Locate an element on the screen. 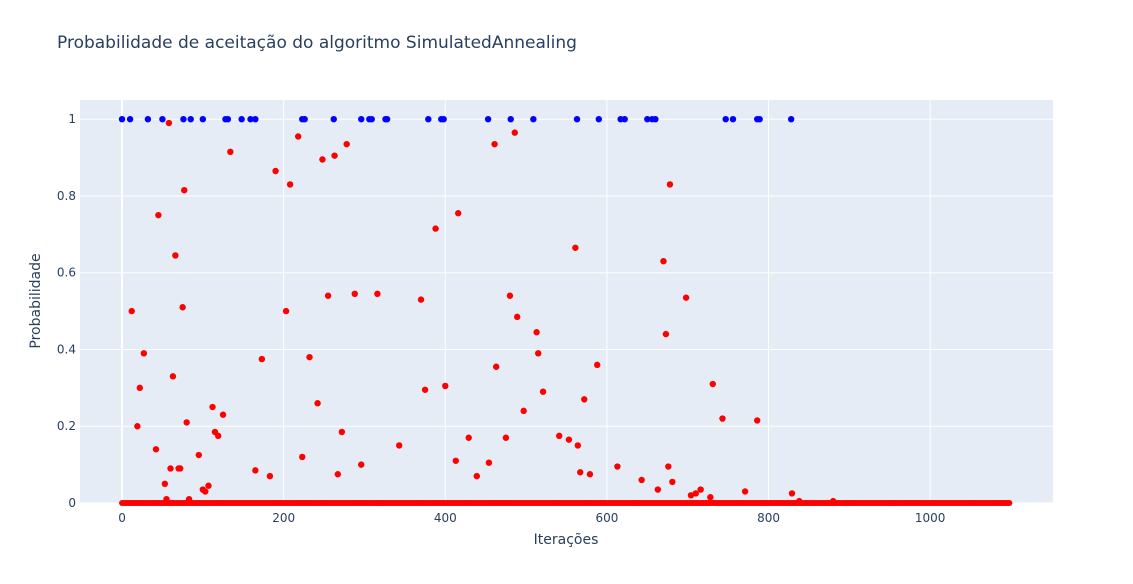  y-tick-label: 0.8 is located at coordinates (66, 196).